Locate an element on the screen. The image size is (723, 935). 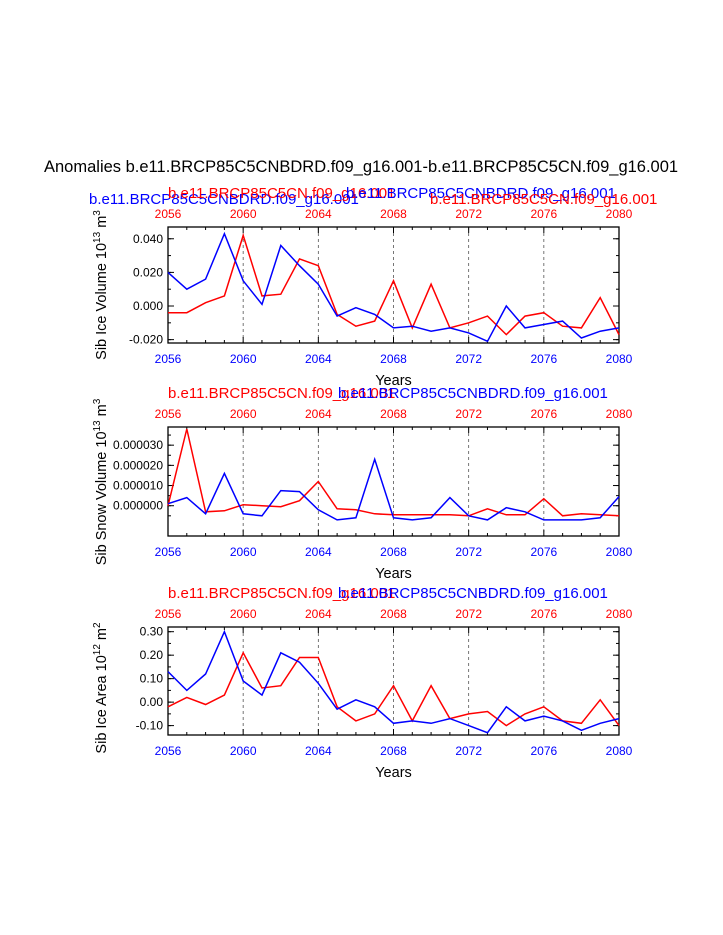
legend-2b: b.e11.BRCP85C5CNBDRD.f09_g16.001 is located at coordinates (473, 393).